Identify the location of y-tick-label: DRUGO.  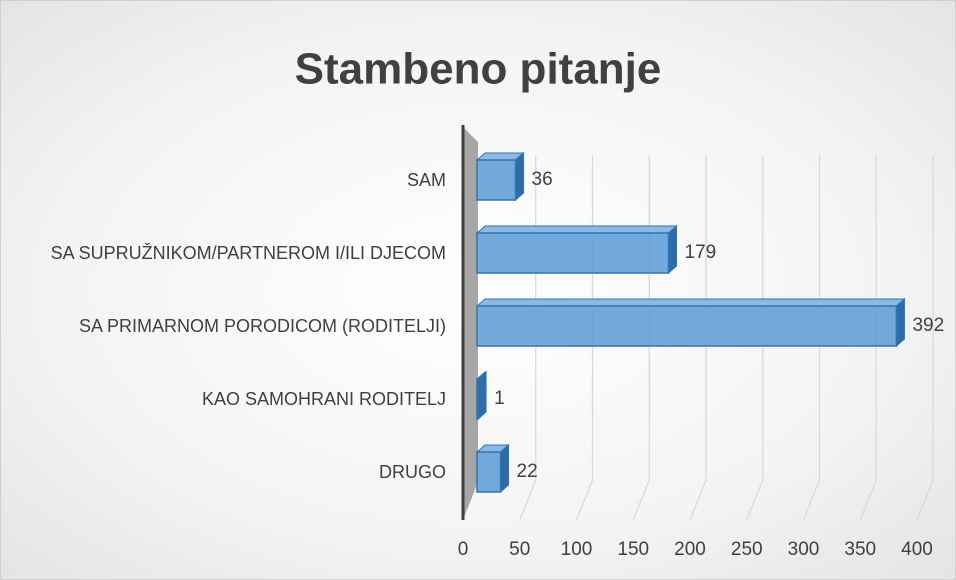
(412, 472).